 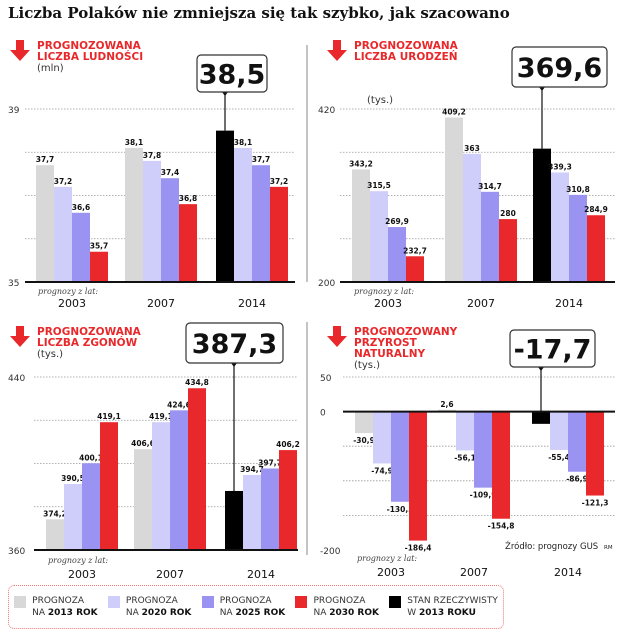 I want to click on bar-value-label: 343,2, so click(x=361, y=163).